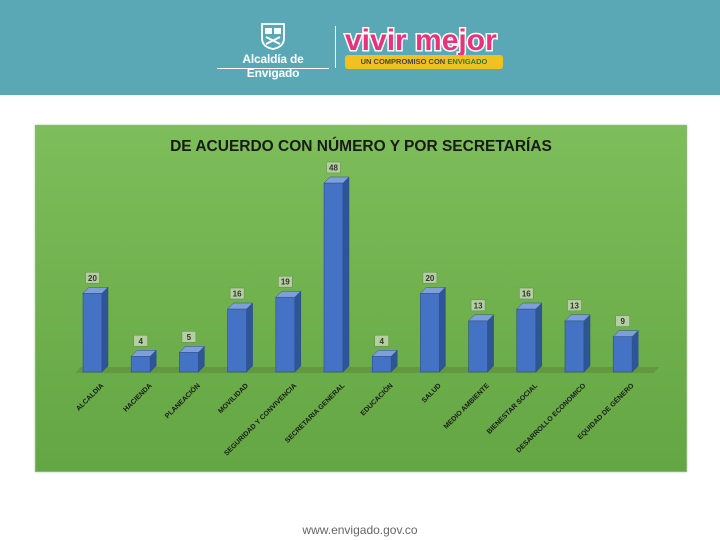 The height and width of the screenshot is (540, 720). What do you see at coordinates (467, 61) in the screenshot?
I see `slogan-strong: ENVIGADO` at bounding box center [467, 61].